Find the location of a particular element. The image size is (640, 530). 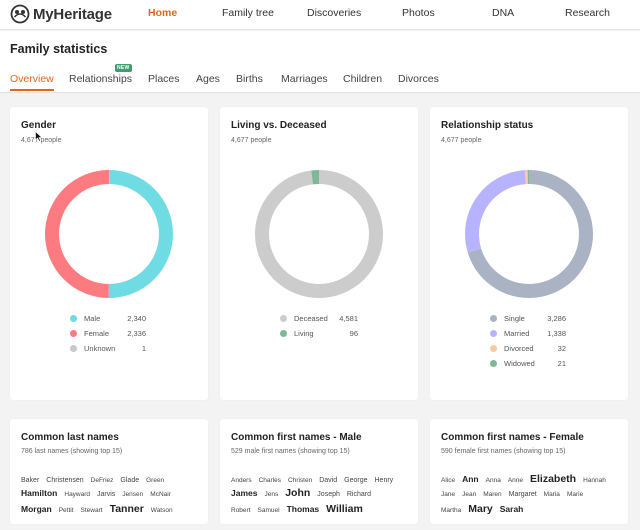

legend-value: 2,336 is located at coordinates (136, 333).